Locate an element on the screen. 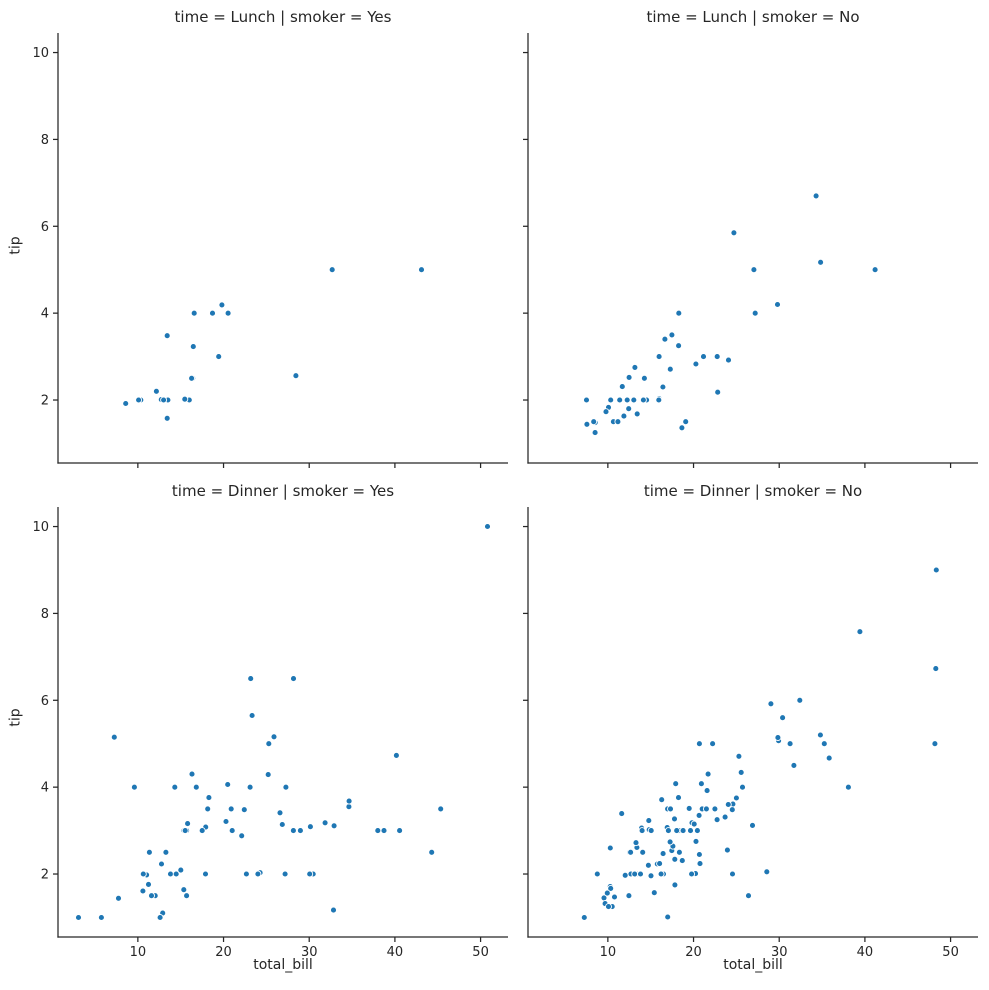  x-tick-label: 20 is located at coordinates (693, 952).